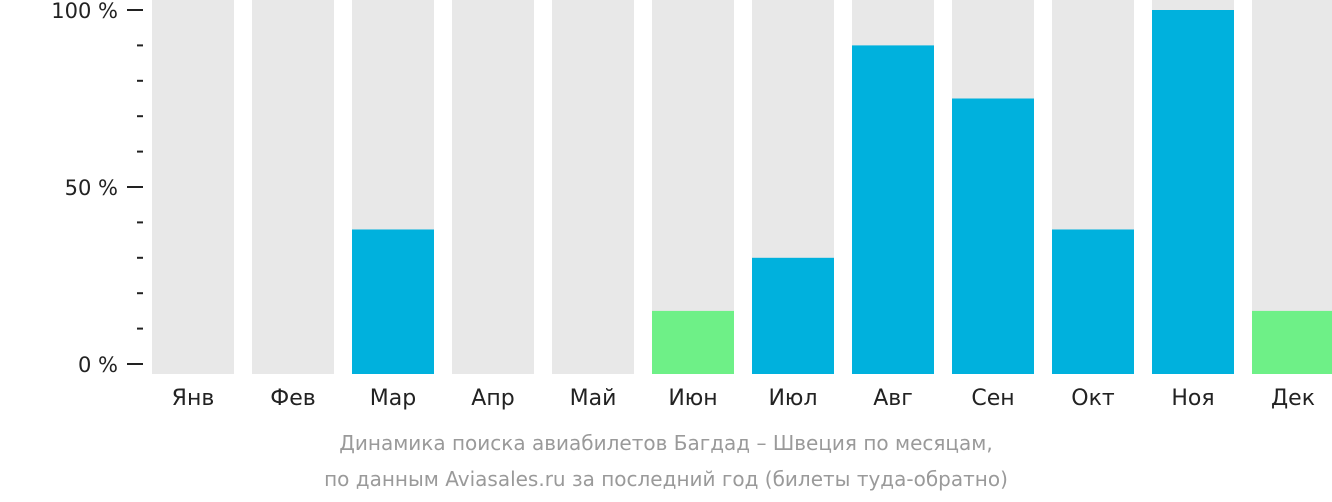  What do you see at coordinates (1093, 398) in the screenshot?
I see `x-tick-label: Окт` at bounding box center [1093, 398].